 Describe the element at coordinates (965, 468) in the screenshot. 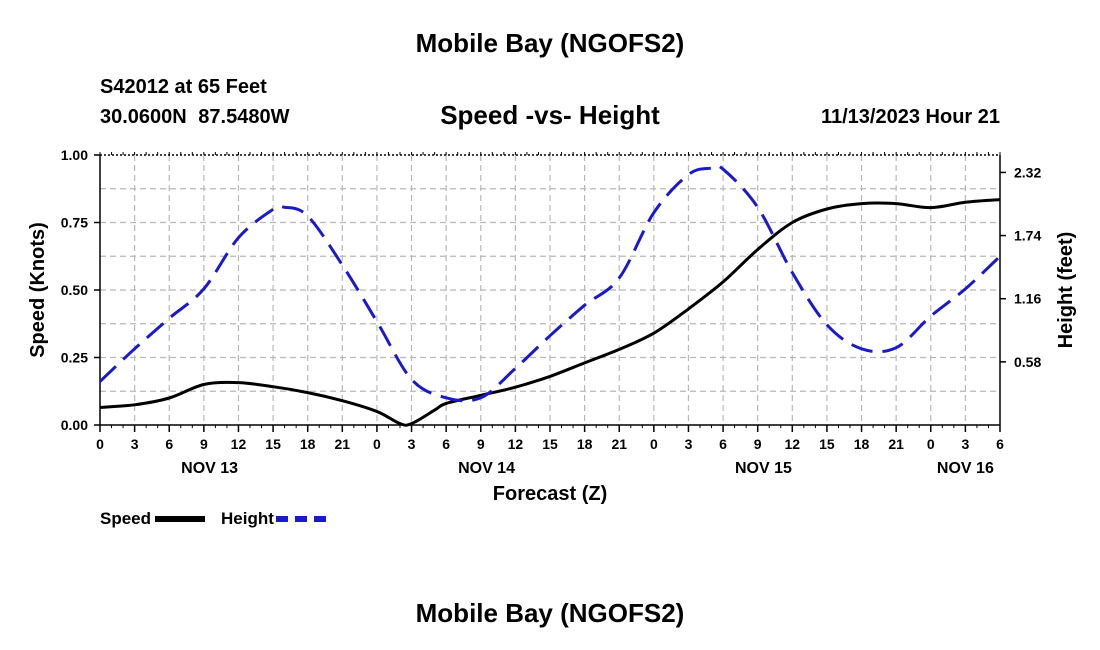

I see `date-label: NOV 16` at that location.